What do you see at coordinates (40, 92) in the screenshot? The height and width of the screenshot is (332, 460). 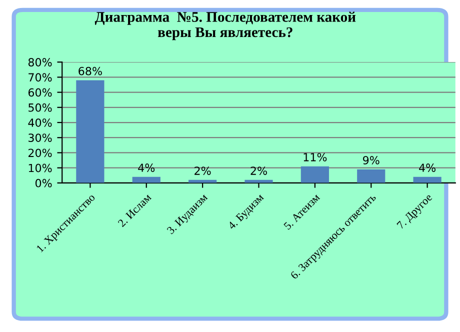 I see `y-tick-label: 60%` at bounding box center [40, 92].